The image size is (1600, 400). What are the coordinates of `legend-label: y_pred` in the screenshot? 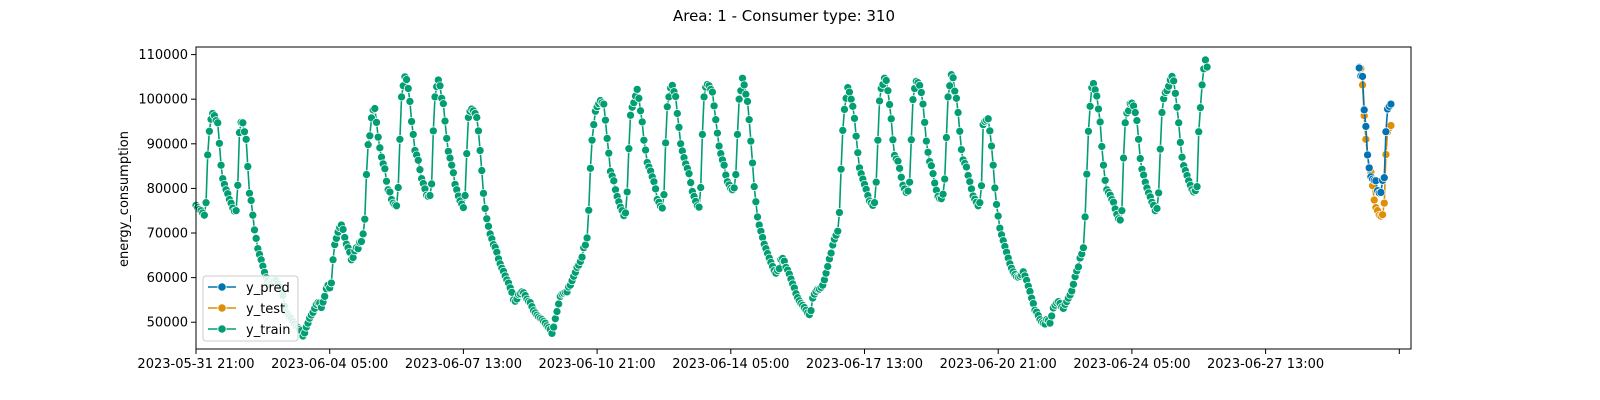 It's located at (268, 288).